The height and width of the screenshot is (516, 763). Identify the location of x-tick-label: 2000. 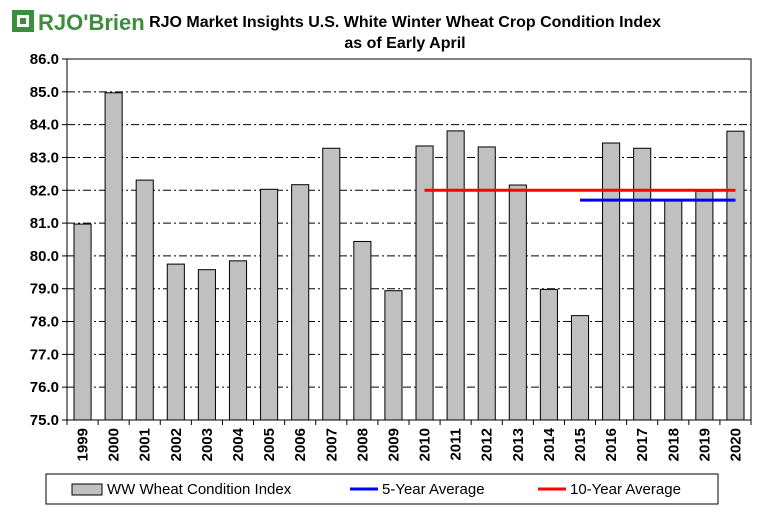
(114, 444).